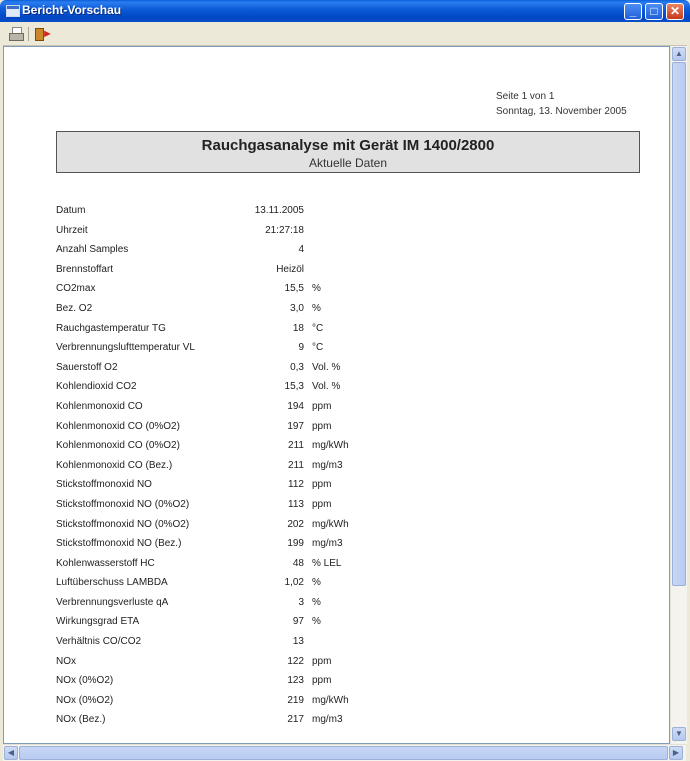 This screenshot has height=761, width=690. Describe the element at coordinates (256, 309) in the screenshot. I see `data-row: Bez. O2 3,0%` at that location.